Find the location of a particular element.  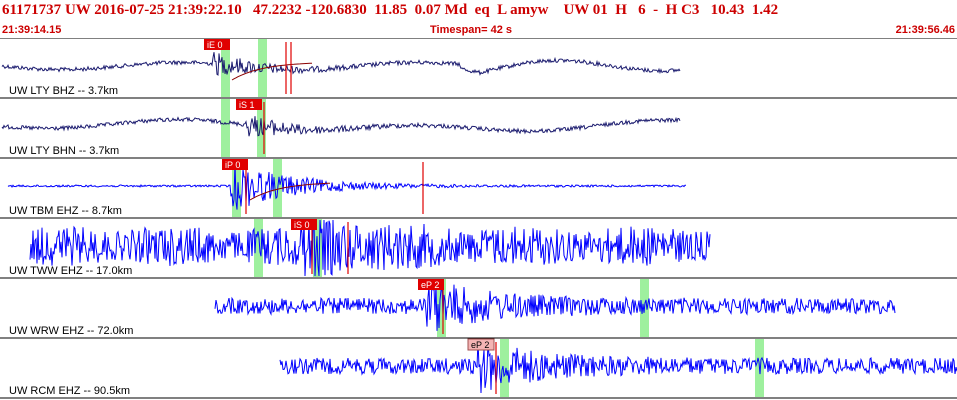

phase-pick-label: iE 0 is located at coordinates (215, 45).